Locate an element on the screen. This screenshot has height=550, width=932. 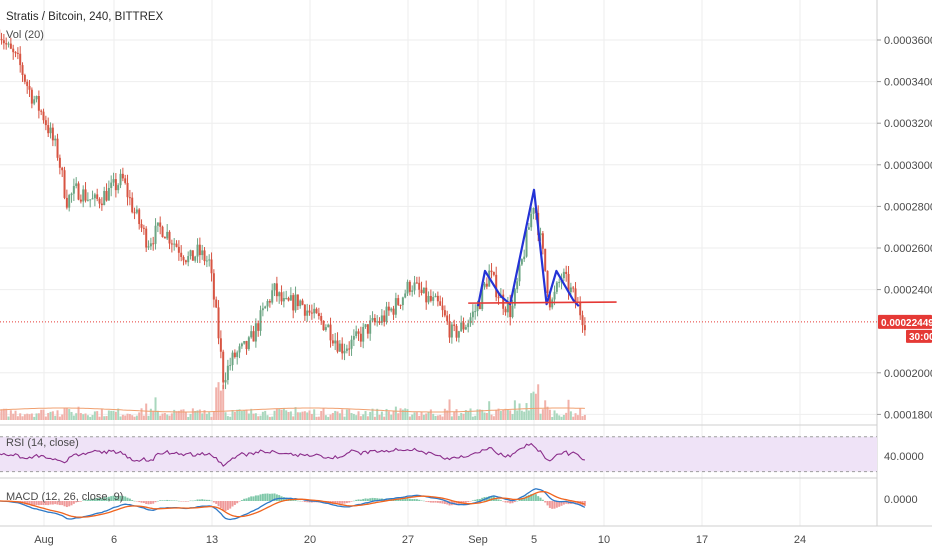
rsi-legend: RSI (14, close) is located at coordinates (42, 443).